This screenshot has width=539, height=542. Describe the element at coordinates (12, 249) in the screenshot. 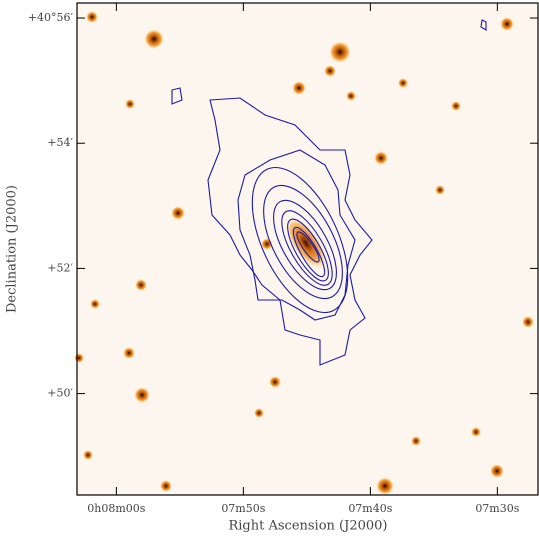

I see `y-axis-label: Declination (J2000)` at that location.